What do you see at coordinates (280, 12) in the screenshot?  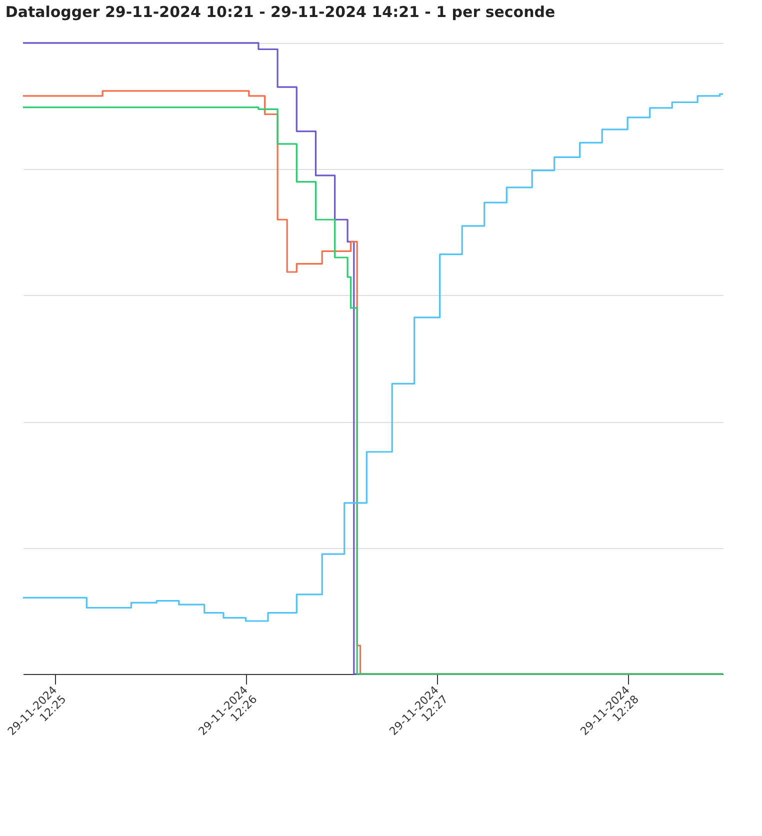 I see `chart-title: Datalogger 29-11-2024 10:21 - 29-11-2024 14:21 - 1 per seconde` at bounding box center [280, 12].